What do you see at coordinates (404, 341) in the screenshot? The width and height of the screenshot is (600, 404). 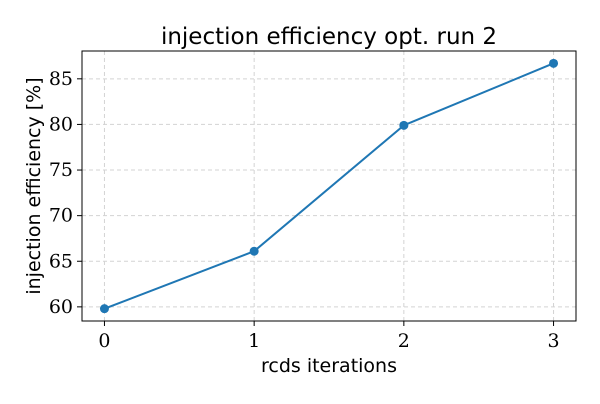 I see `x-tick-label: 2` at bounding box center [404, 341].